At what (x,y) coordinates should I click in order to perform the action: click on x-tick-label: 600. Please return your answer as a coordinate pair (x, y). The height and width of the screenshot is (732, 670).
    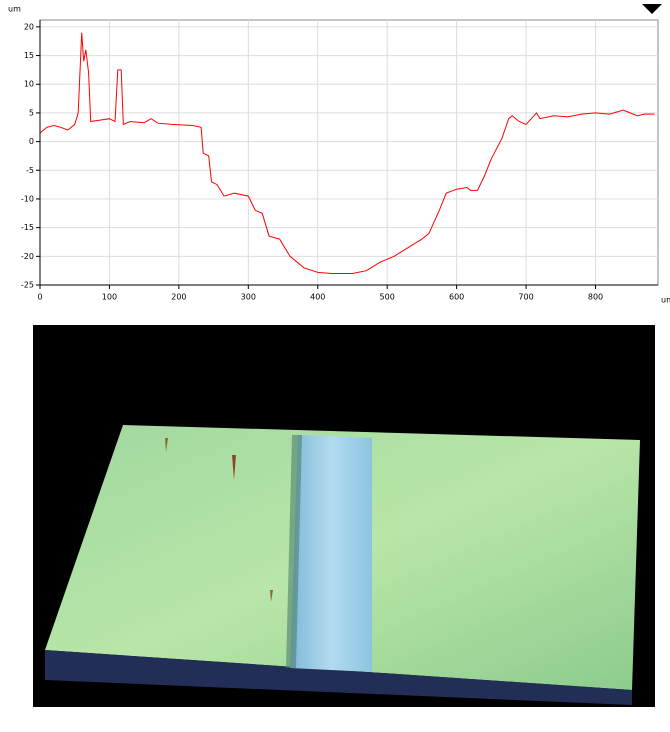
    Looking at the image, I should click on (456, 297).